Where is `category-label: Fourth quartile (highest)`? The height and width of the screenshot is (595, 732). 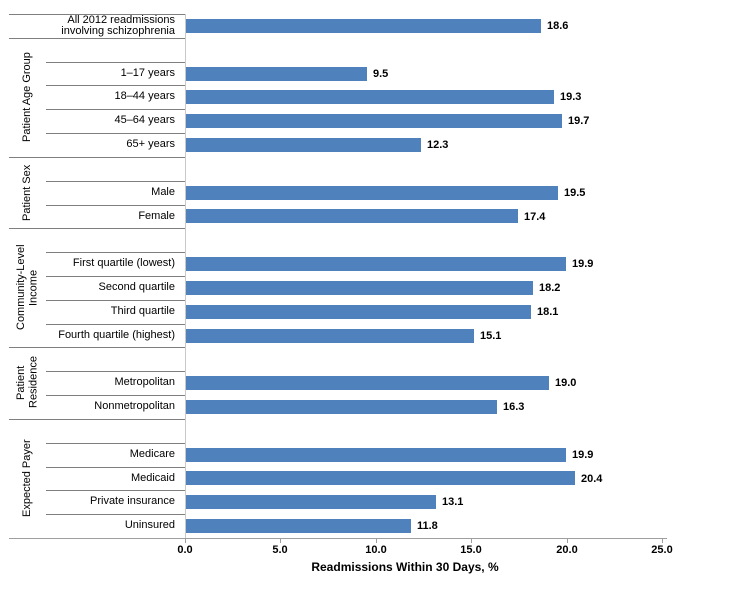 category-label: Fourth quartile (highest) is located at coordinates (116, 335).